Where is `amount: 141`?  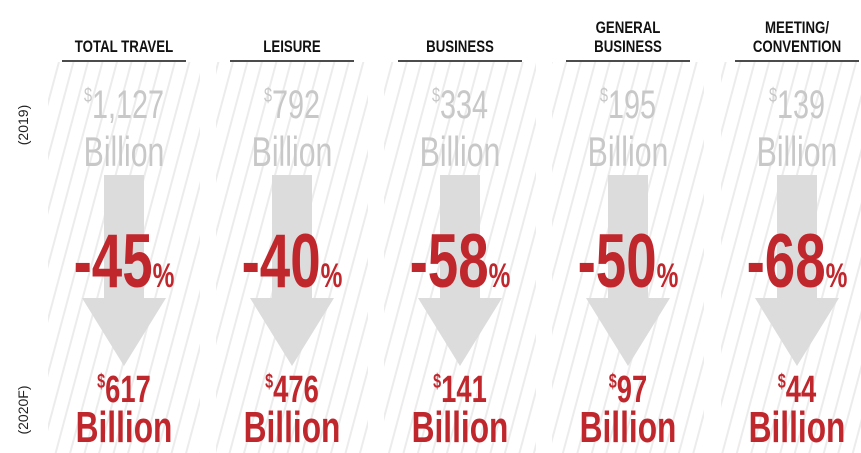
amount: 141 is located at coordinates (464, 390).